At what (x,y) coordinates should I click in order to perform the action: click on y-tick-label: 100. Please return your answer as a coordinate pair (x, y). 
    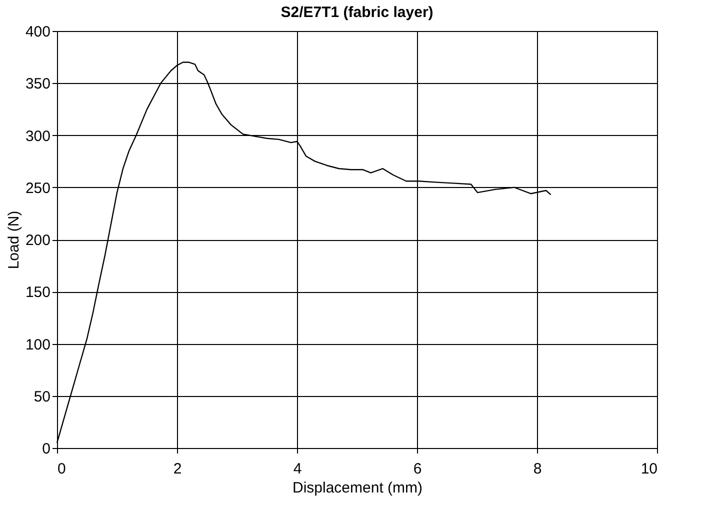
    Looking at the image, I should click on (37, 345).